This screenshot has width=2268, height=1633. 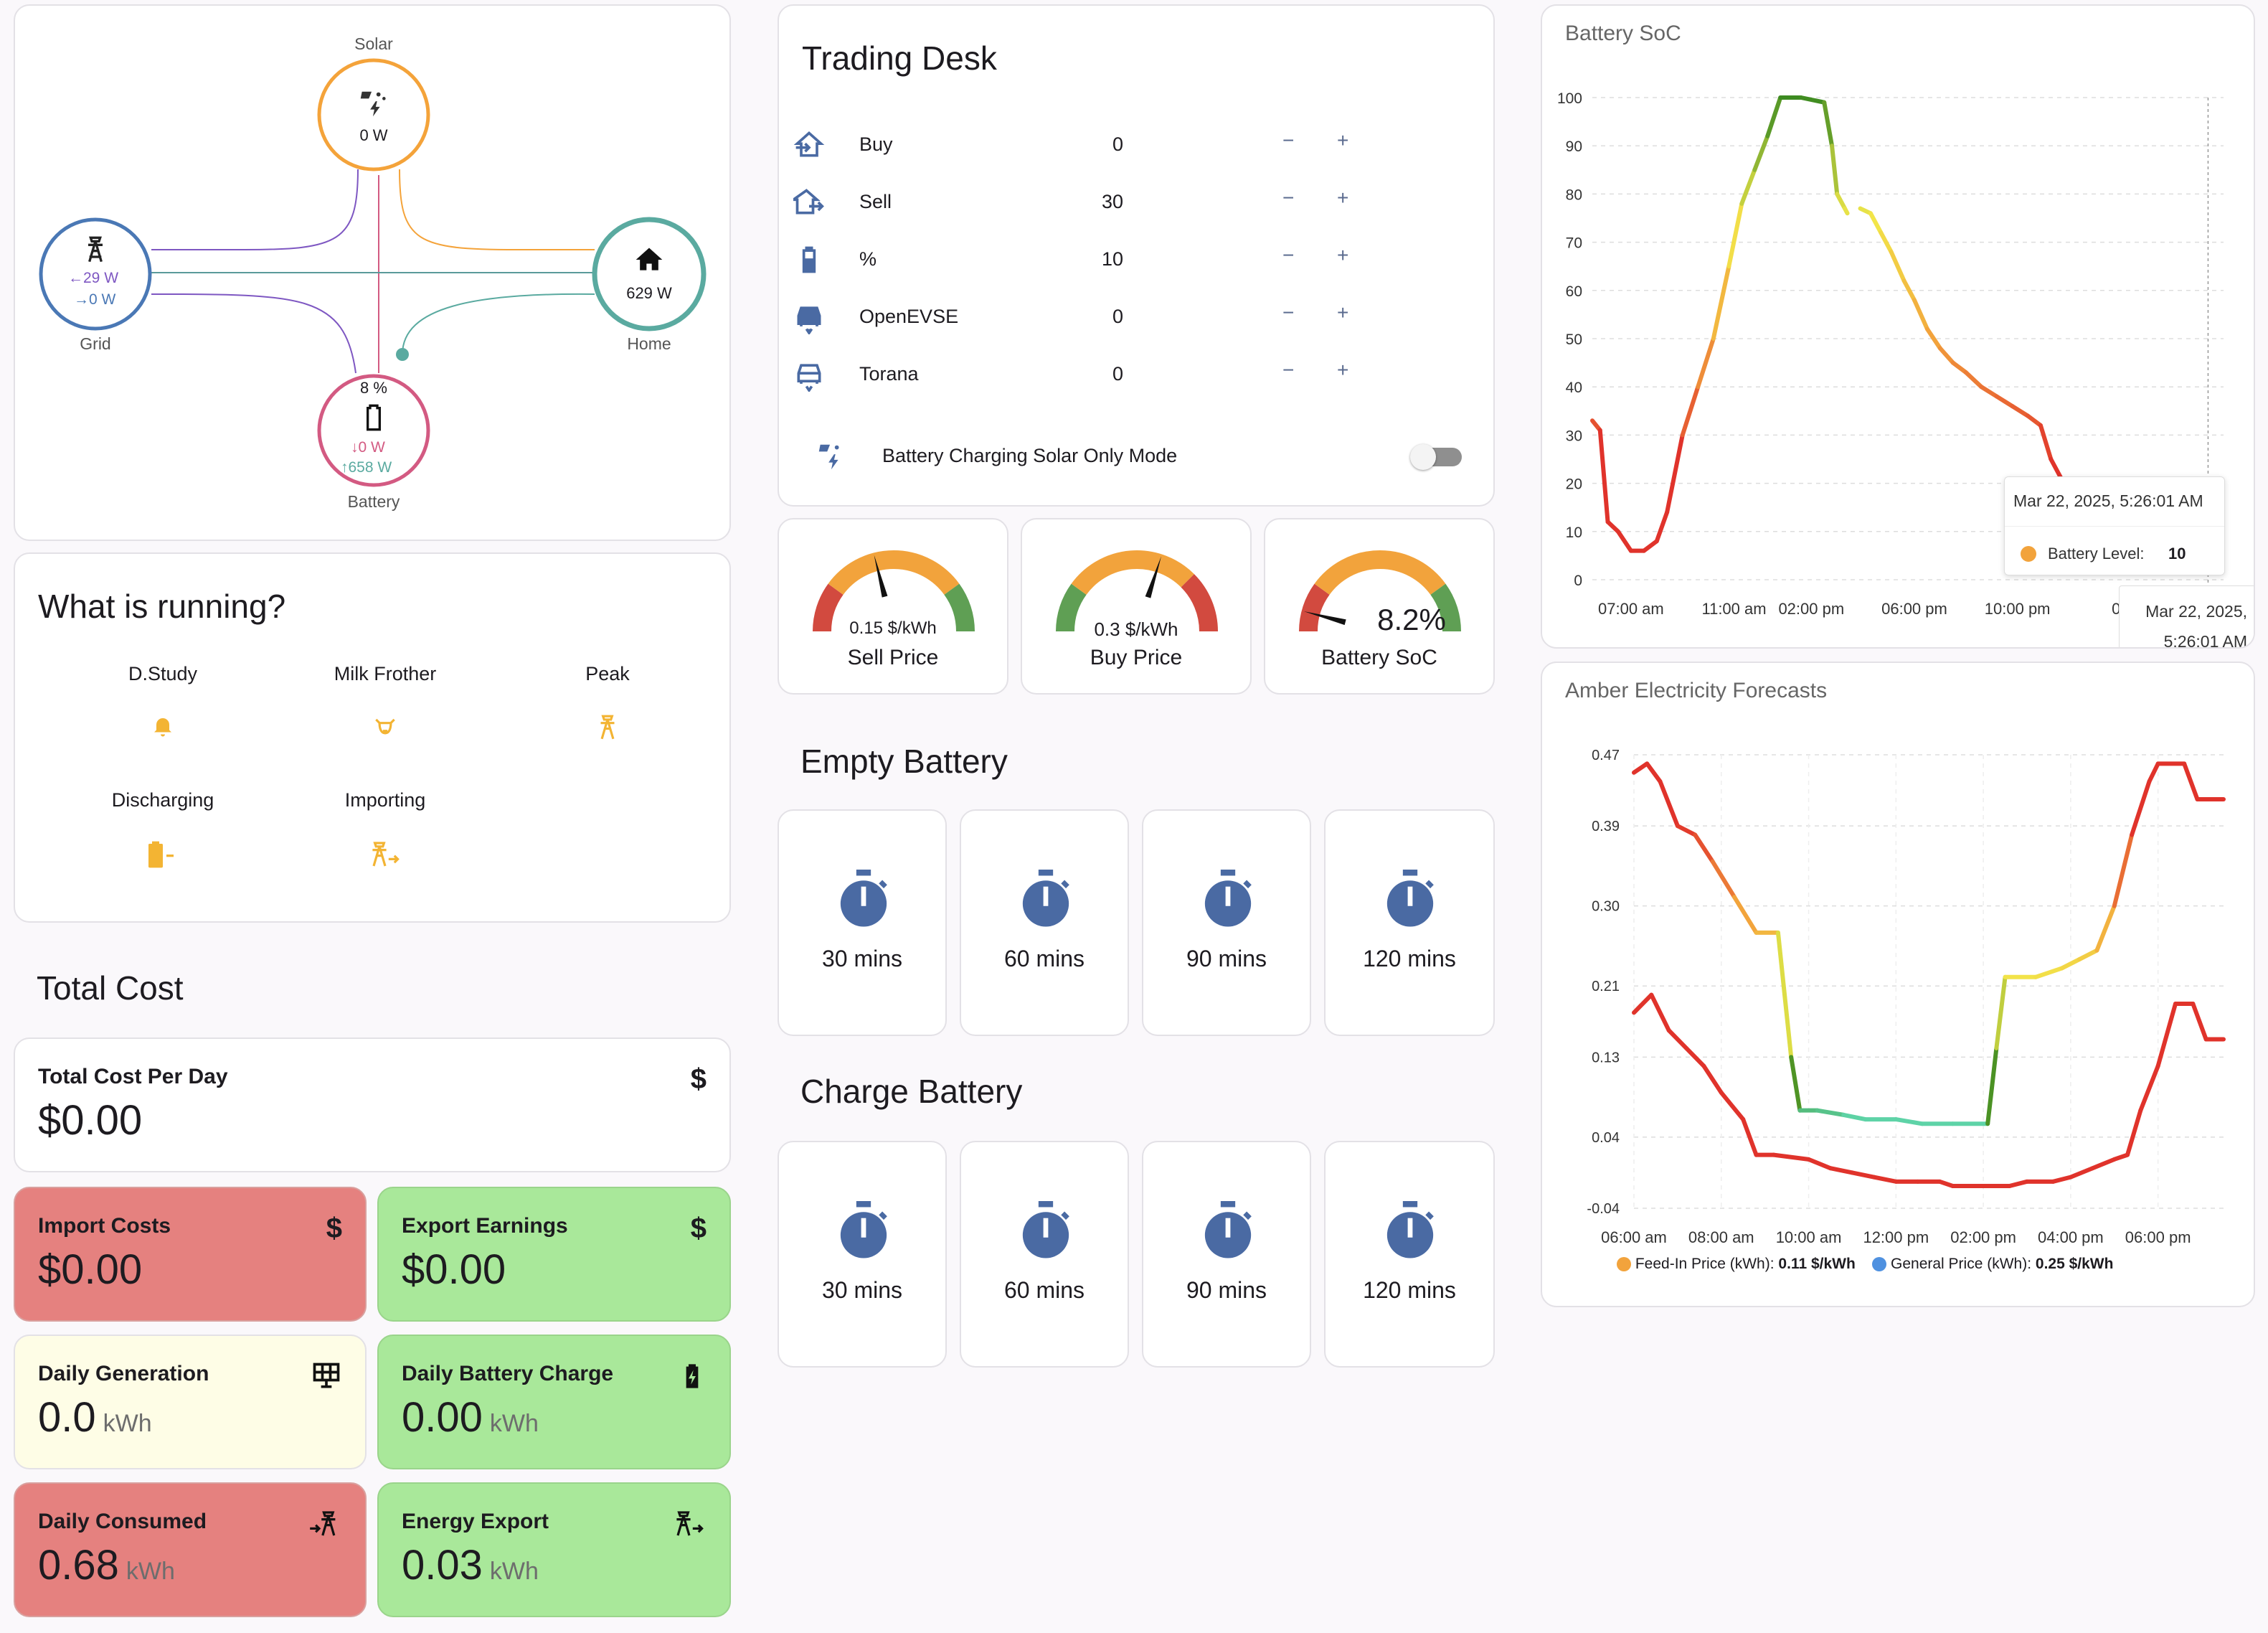 What do you see at coordinates (692, 1376) in the screenshot?
I see `battery-charging-icon` at bounding box center [692, 1376].